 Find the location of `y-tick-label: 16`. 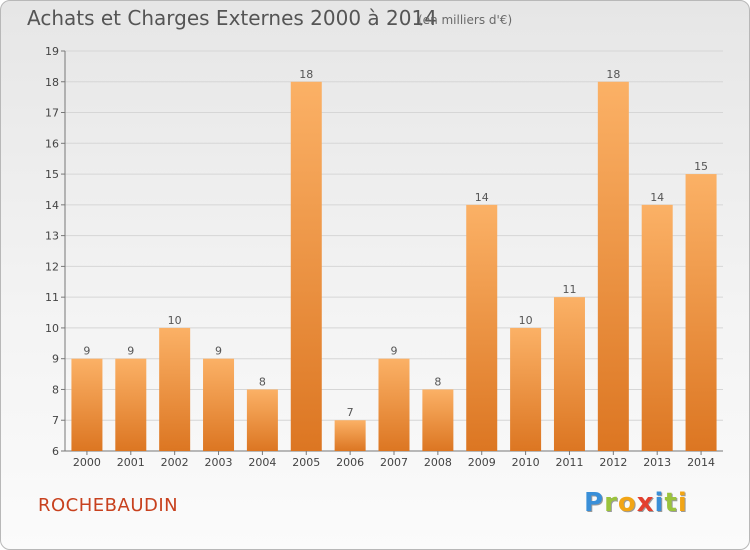

y-tick-label: 16 is located at coordinates (52, 143).